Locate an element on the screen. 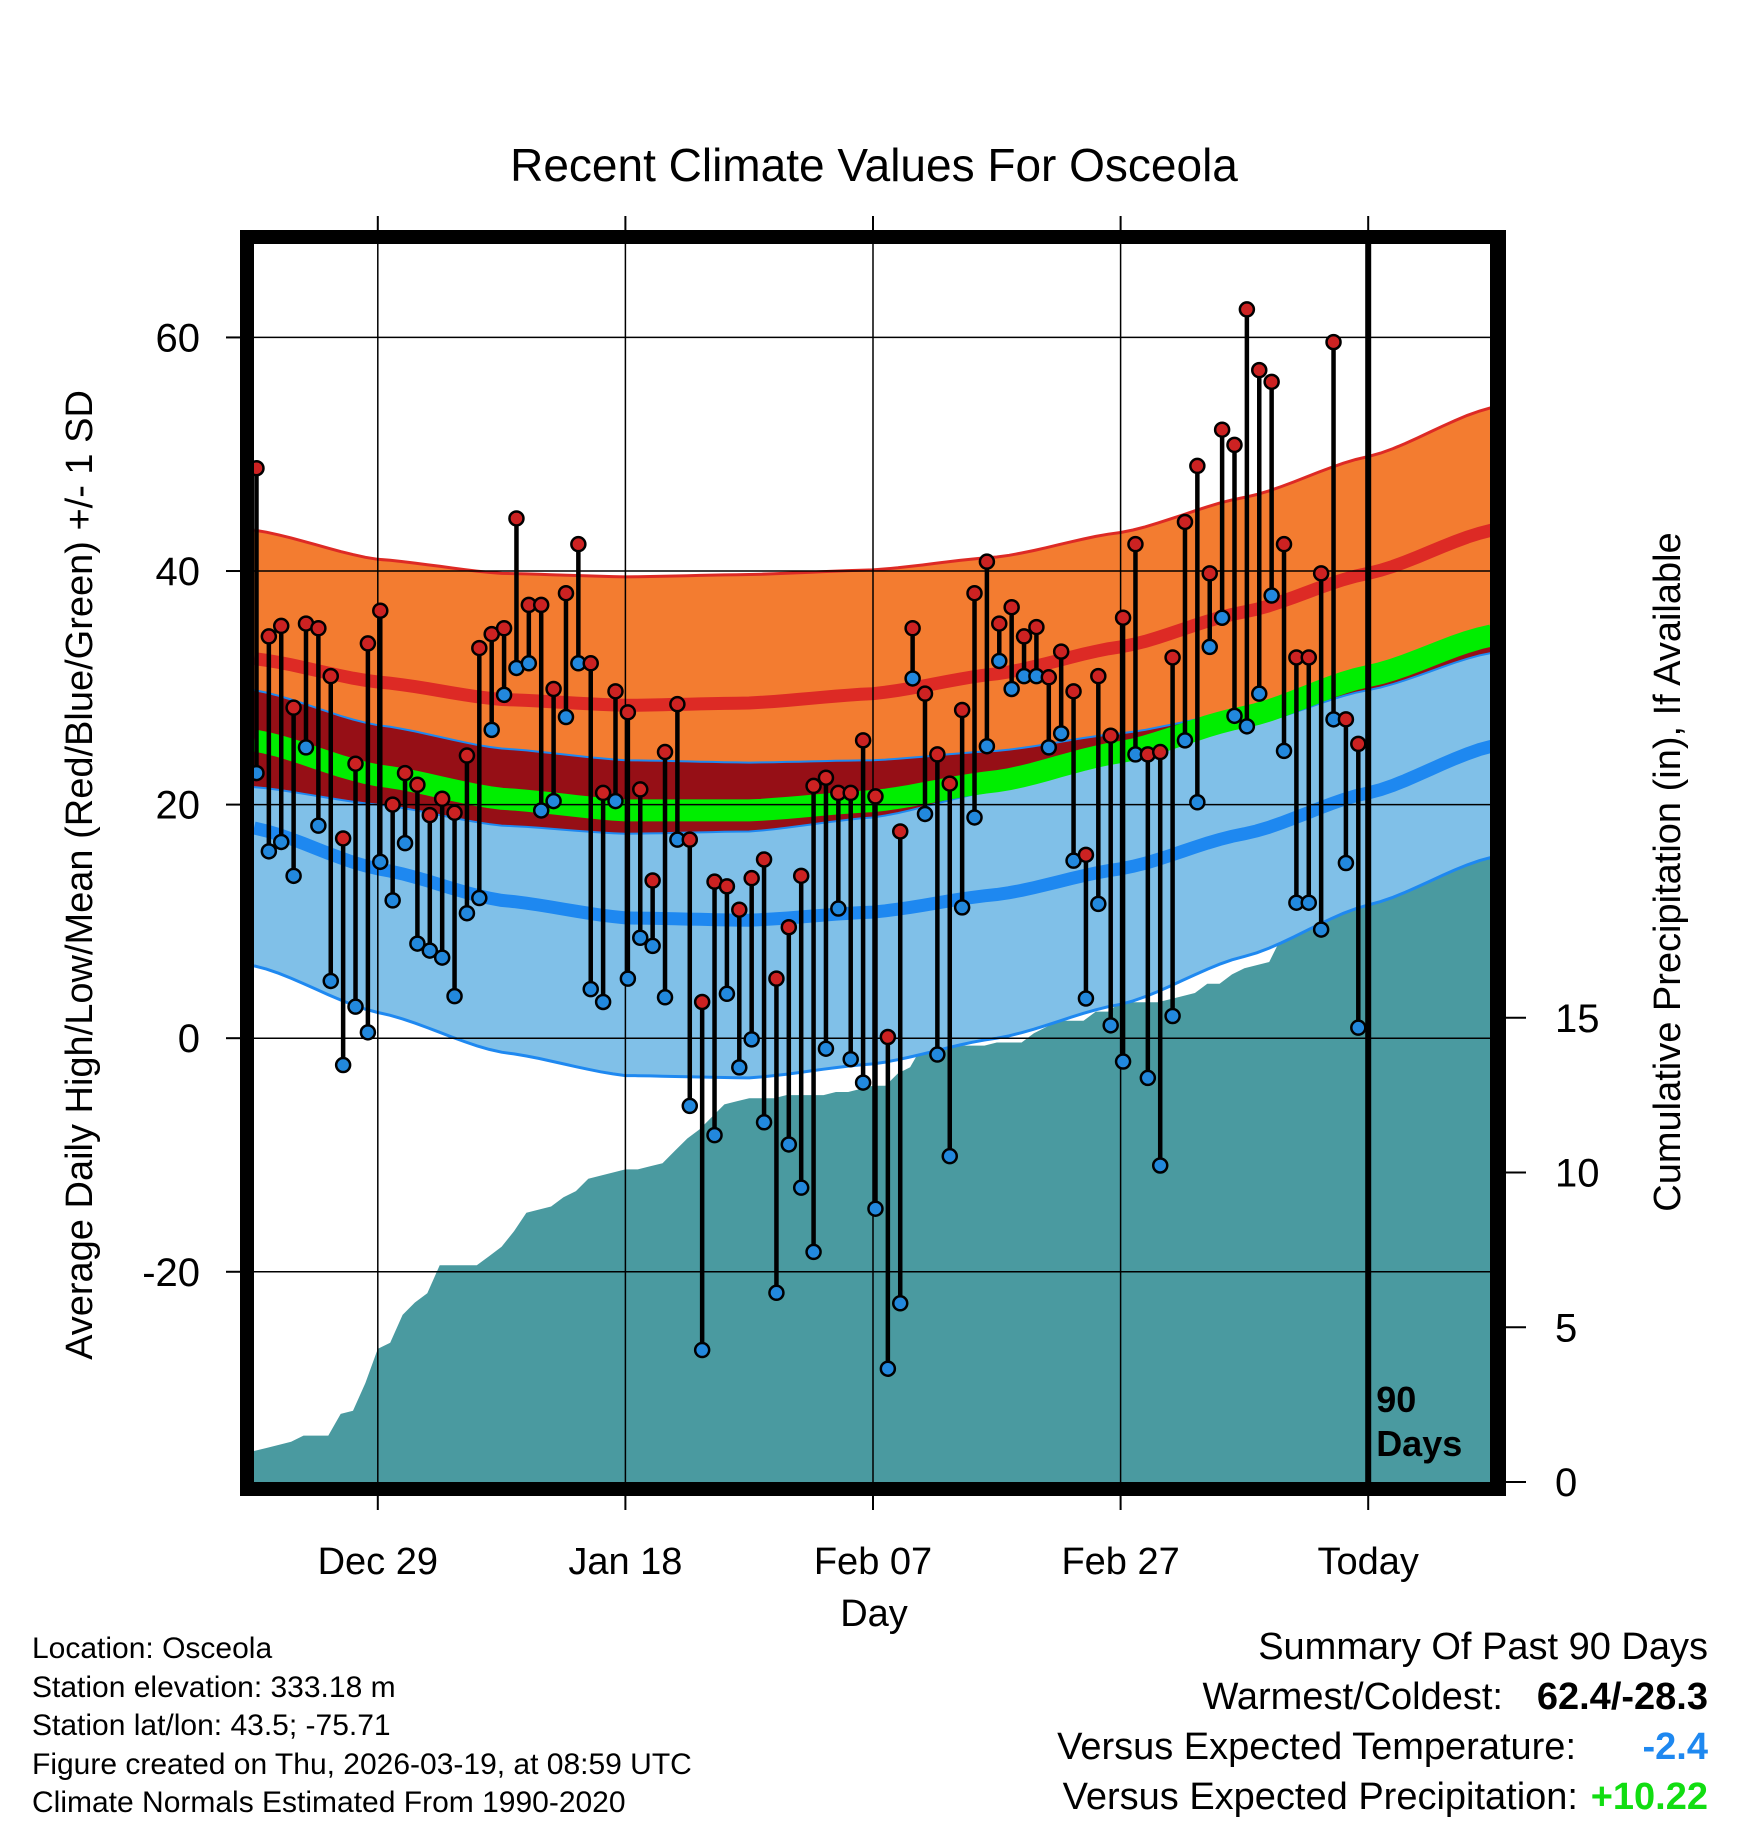 The height and width of the screenshot is (1828, 1748). precip-label: Versus Expected Precipitation: is located at coordinates (1320, 1797).